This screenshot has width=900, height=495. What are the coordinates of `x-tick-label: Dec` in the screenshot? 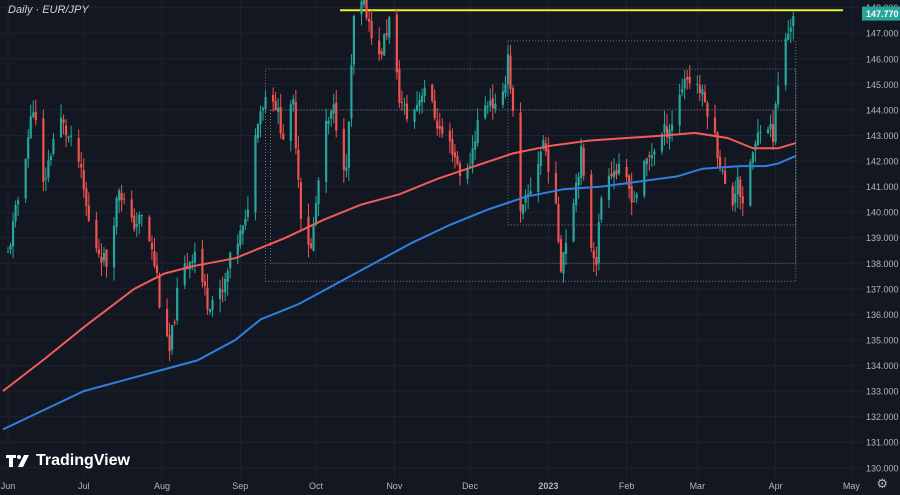 It's located at (470, 486).